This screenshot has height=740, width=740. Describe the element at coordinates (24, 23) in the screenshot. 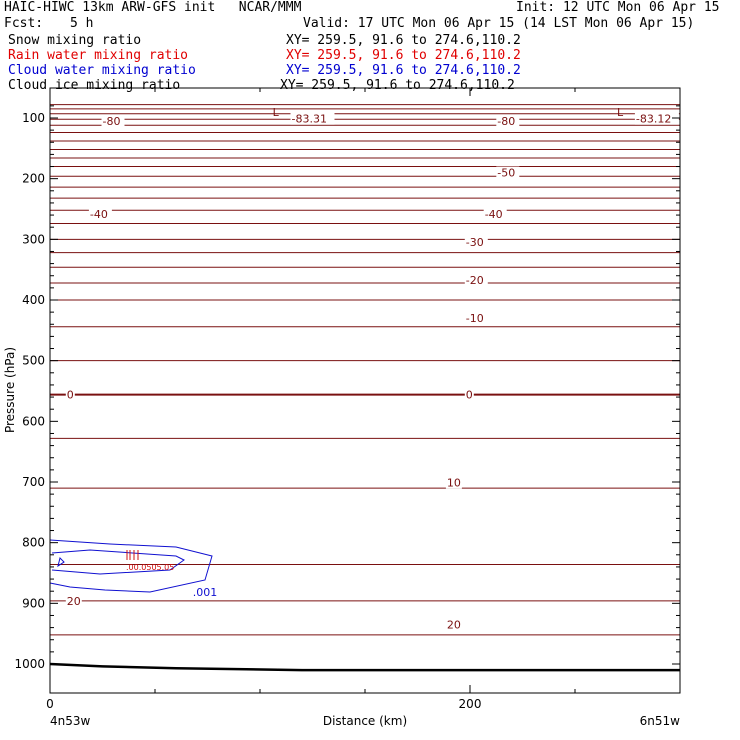

I see `forecast-label: Fcst:` at that location.